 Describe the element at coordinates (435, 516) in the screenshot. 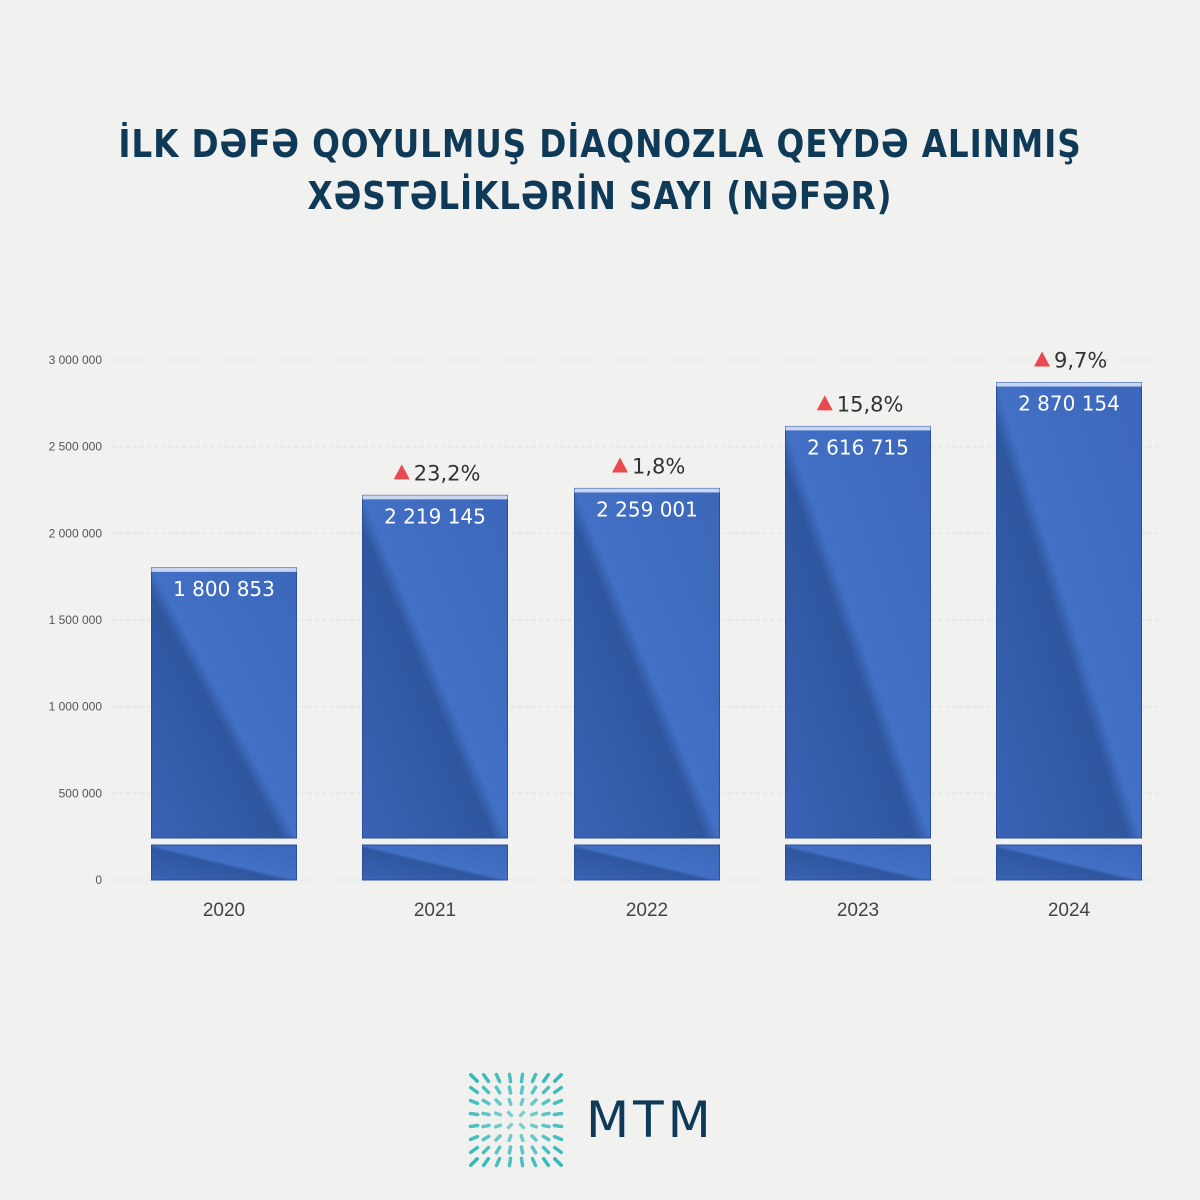

I see `bar-value-label: 2 219 145` at that location.